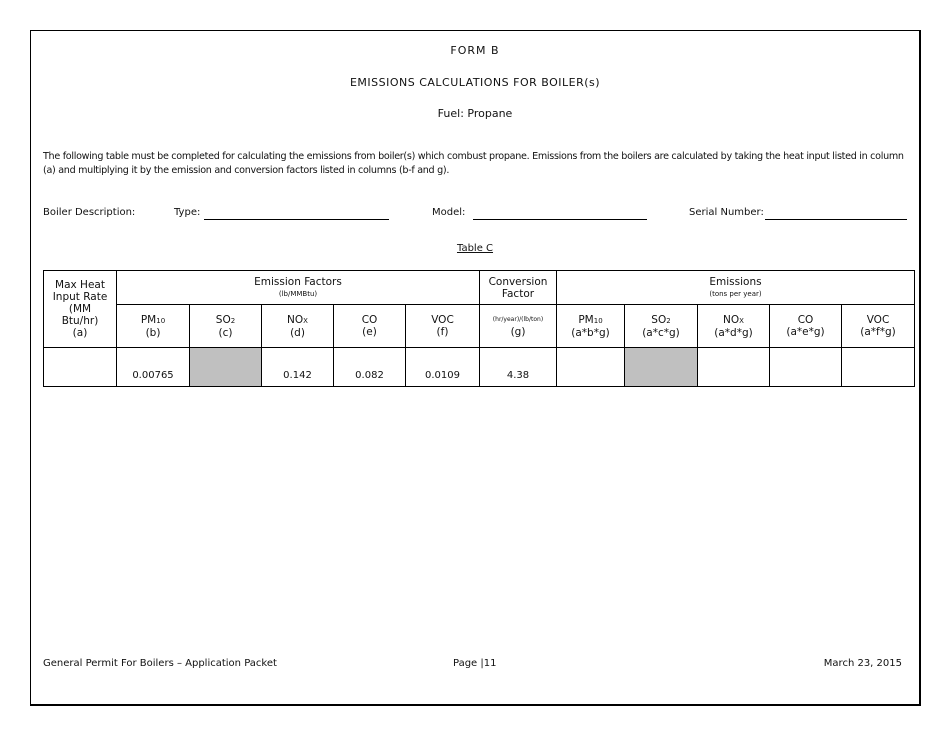  Describe the element at coordinates (475, 248) in the screenshot. I see `table-caption: Table C` at that location.